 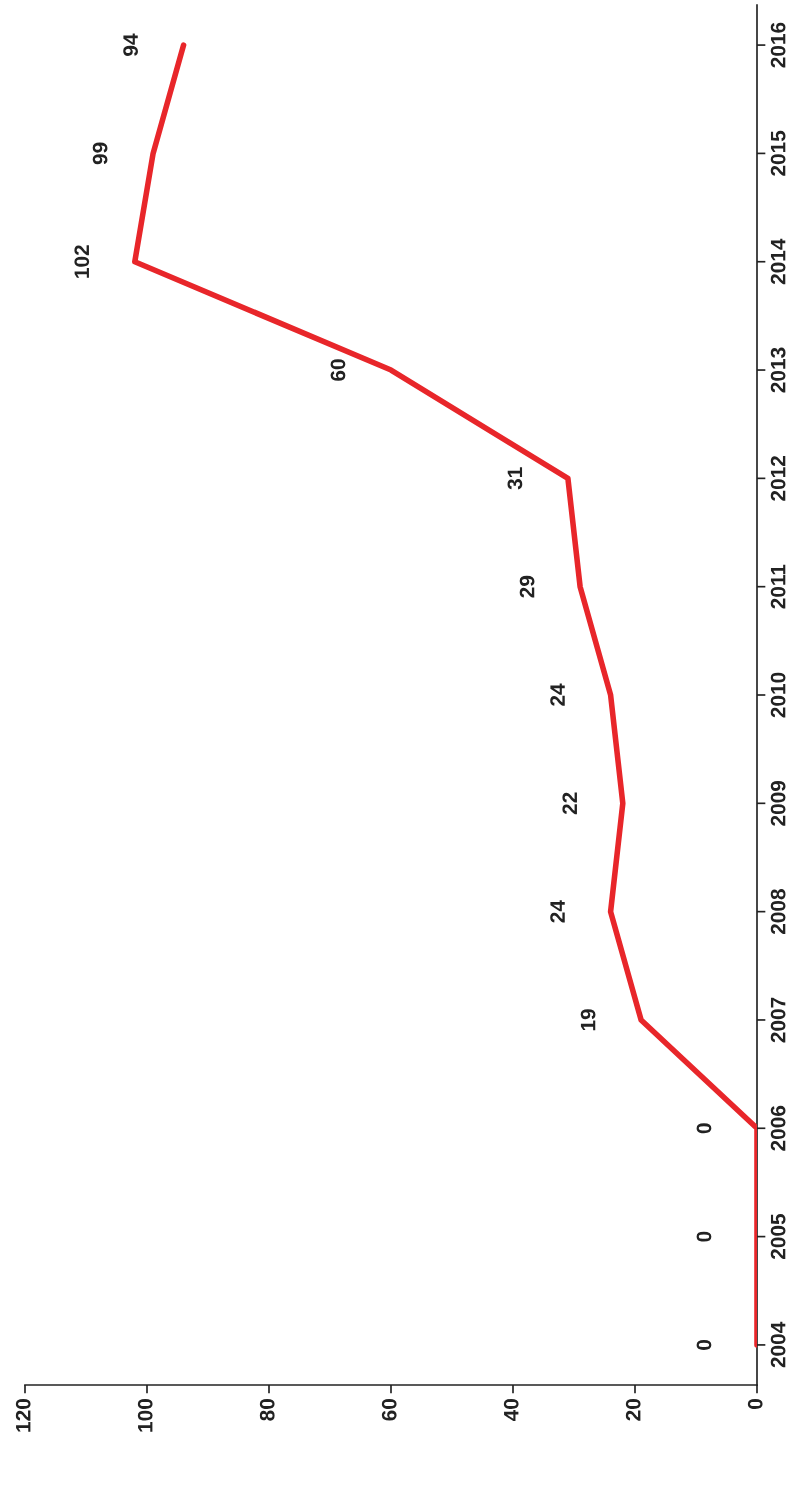 What do you see at coordinates (778, 370) in the screenshot?
I see `y-tick-label: 2013` at bounding box center [778, 370].